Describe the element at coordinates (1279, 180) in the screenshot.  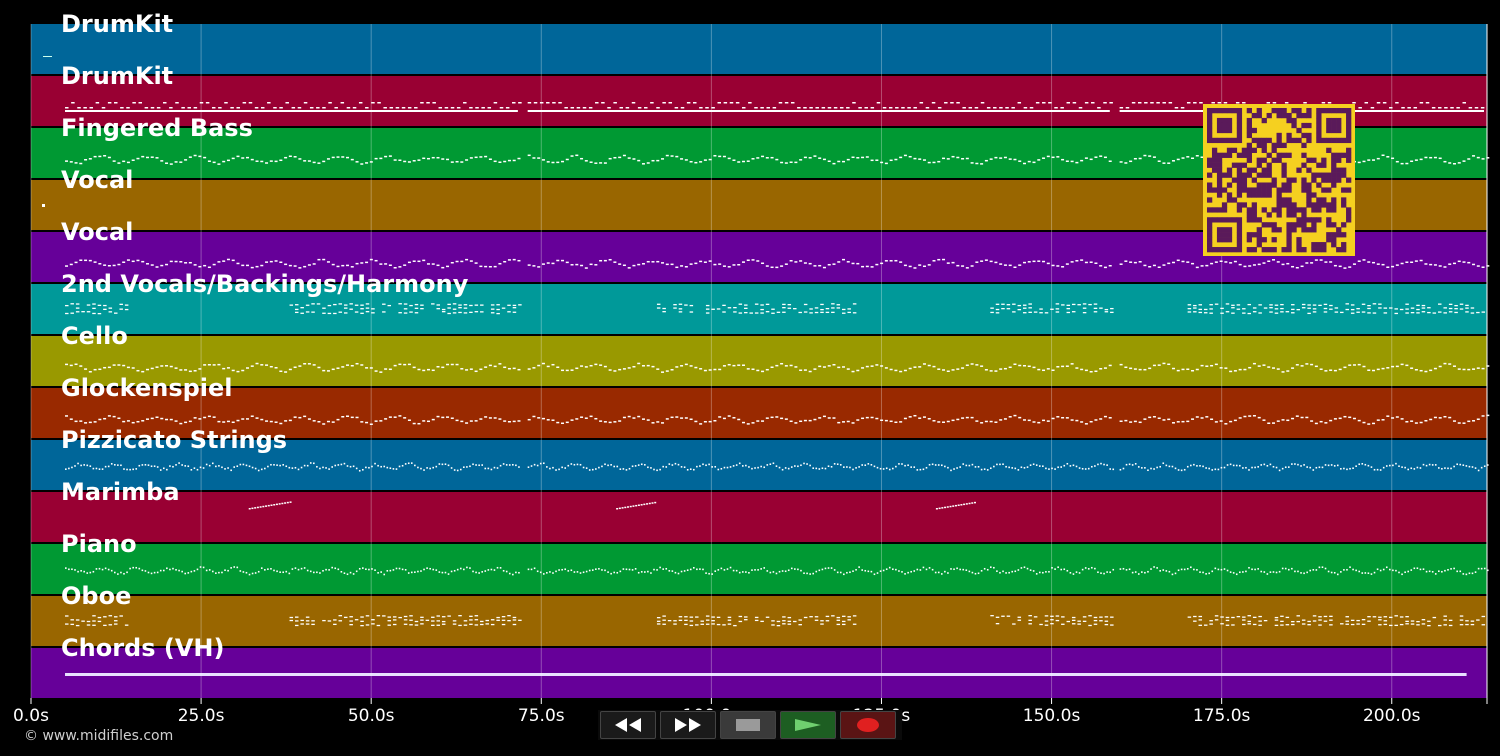
I see `qr-code` at that location.